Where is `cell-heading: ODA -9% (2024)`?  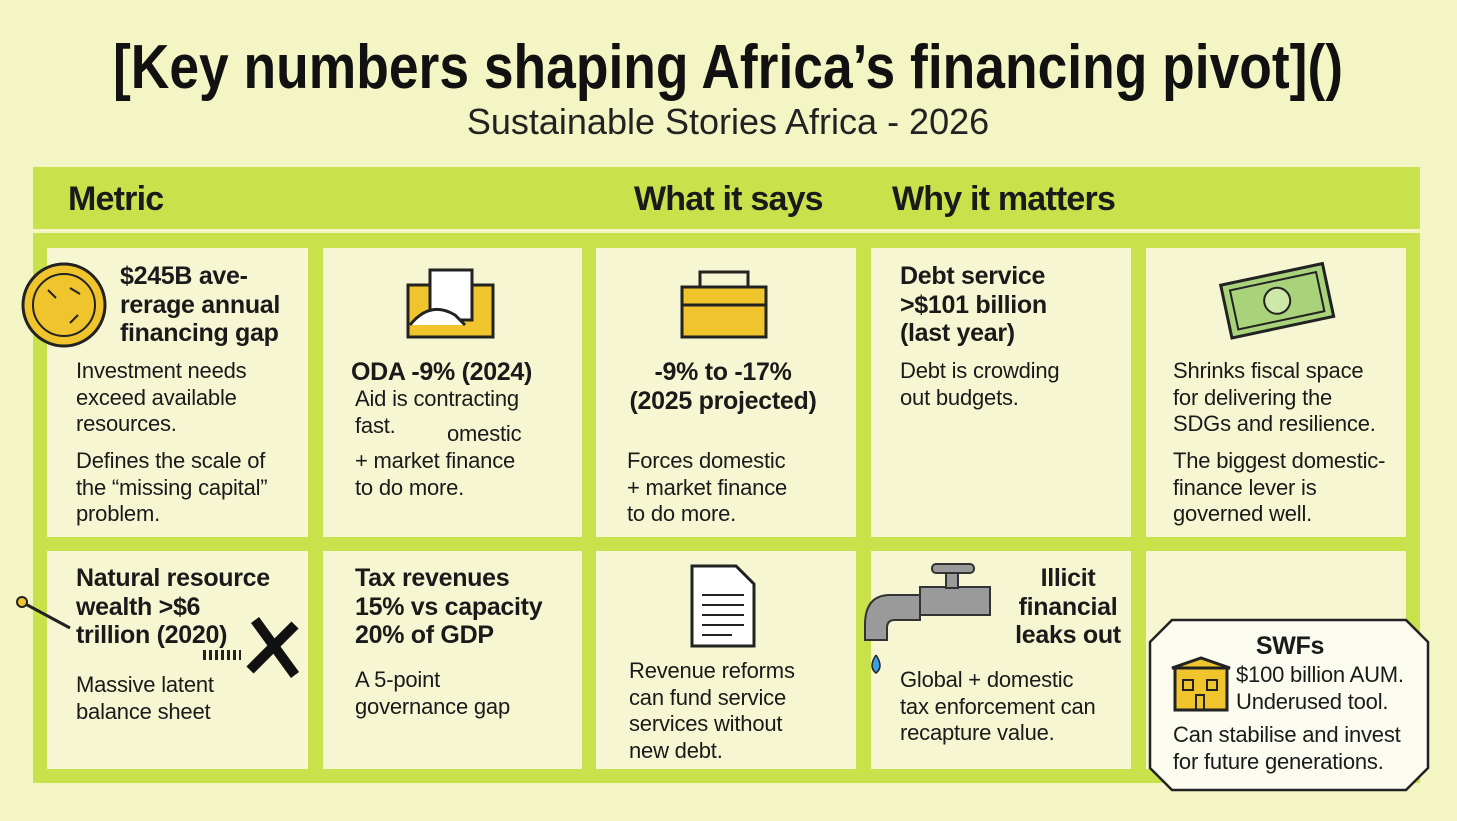
cell-heading: ODA -9% (2024) is located at coordinates (441, 372).